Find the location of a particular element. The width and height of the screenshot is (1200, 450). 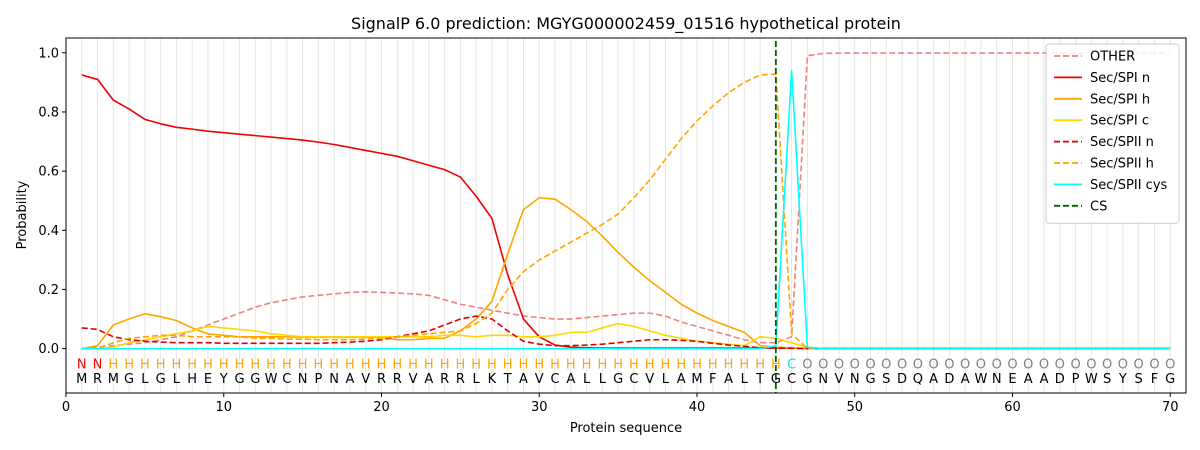

y-tick-label: 0.8 is located at coordinates (48, 112).